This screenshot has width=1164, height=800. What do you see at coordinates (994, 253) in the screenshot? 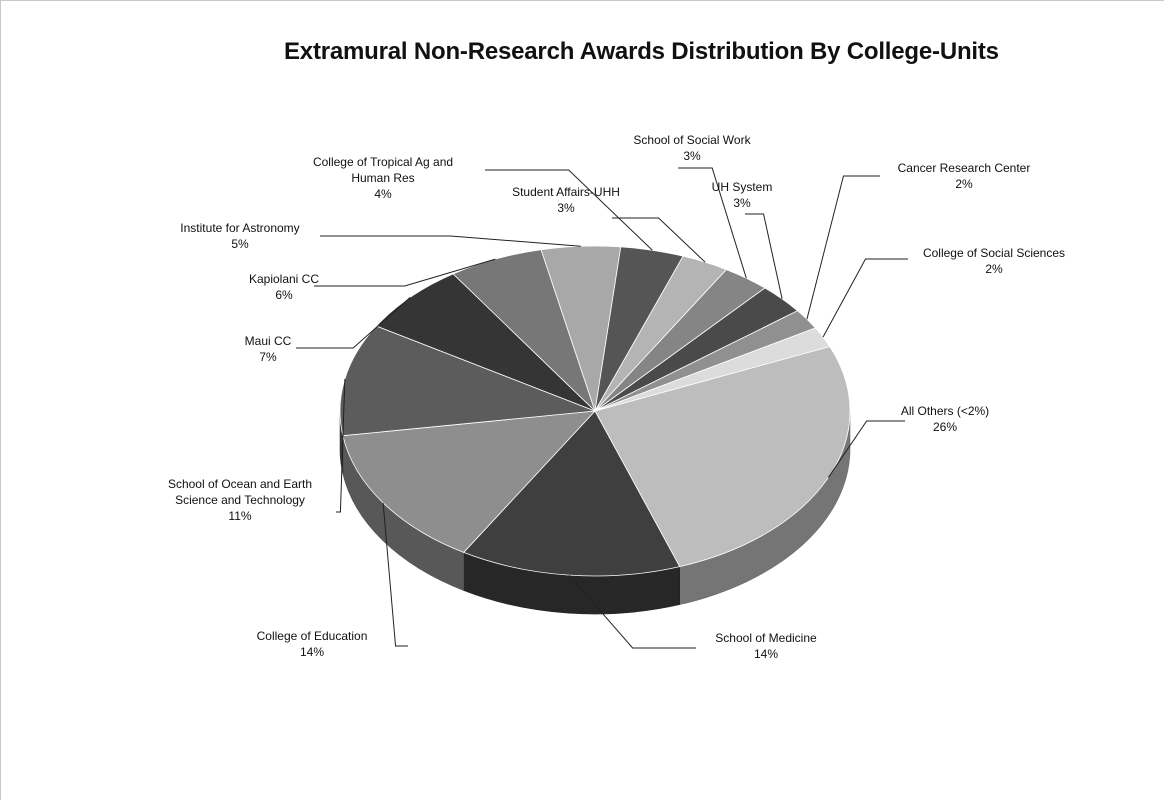
I see `slice-label-13: College of Social Sciences` at bounding box center [994, 253].